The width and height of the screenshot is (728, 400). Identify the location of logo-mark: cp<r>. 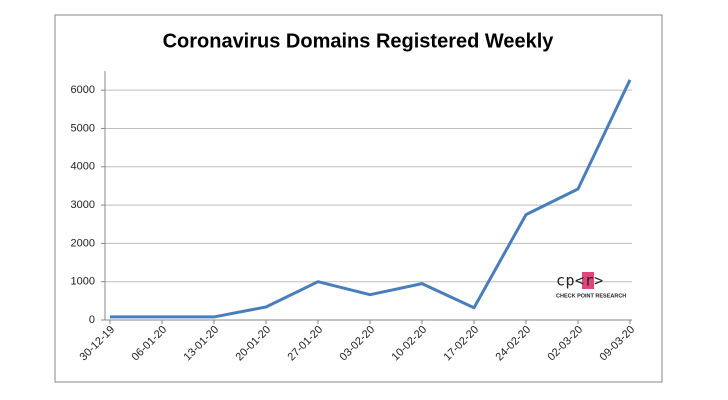
(580, 281).